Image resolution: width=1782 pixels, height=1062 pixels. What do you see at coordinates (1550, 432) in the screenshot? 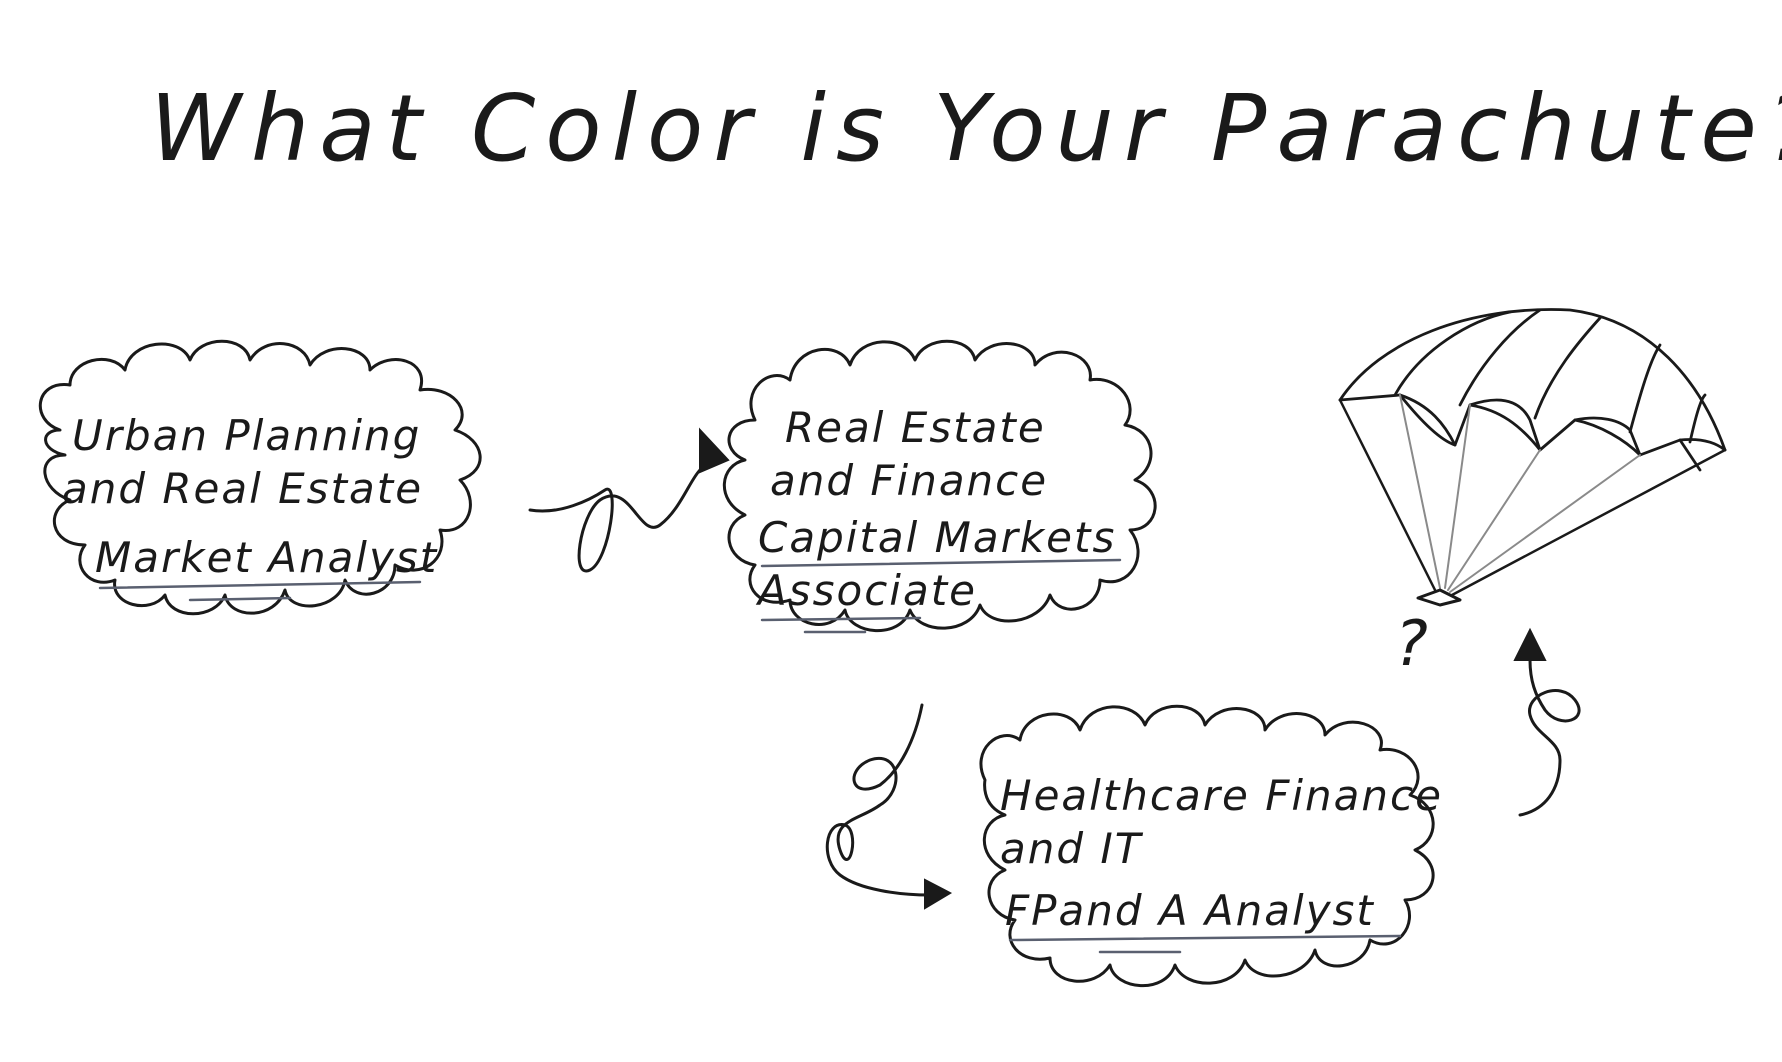
I see `parachute-canopy-lower` at bounding box center [1550, 432].